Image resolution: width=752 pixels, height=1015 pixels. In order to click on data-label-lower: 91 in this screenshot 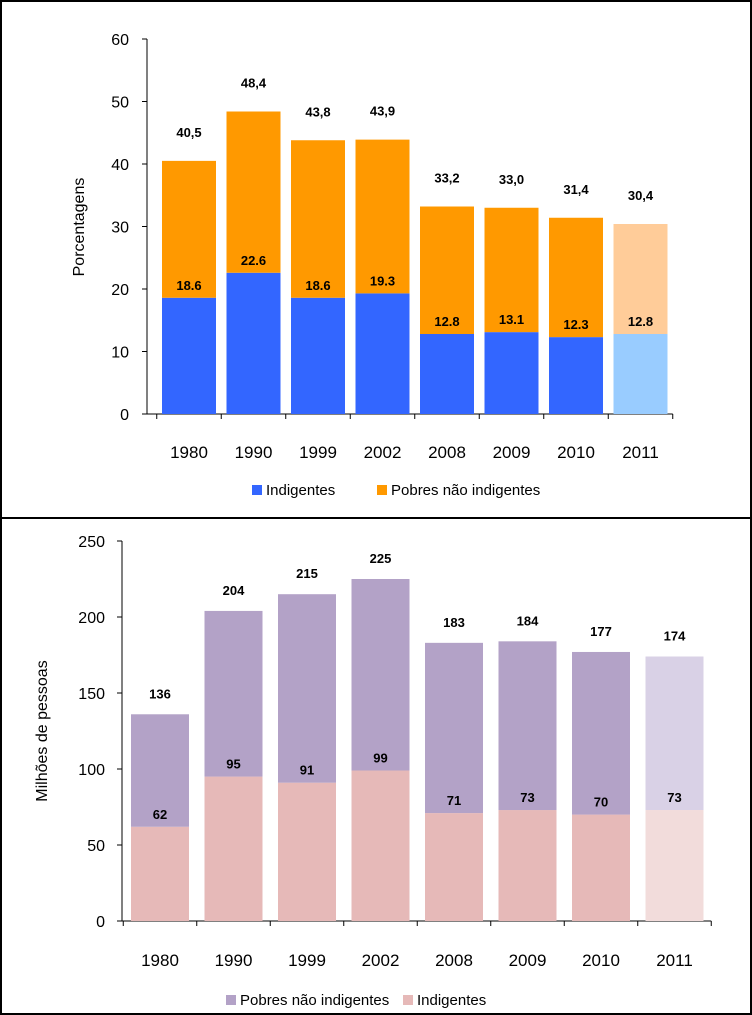, I will do `click(307, 770)`.